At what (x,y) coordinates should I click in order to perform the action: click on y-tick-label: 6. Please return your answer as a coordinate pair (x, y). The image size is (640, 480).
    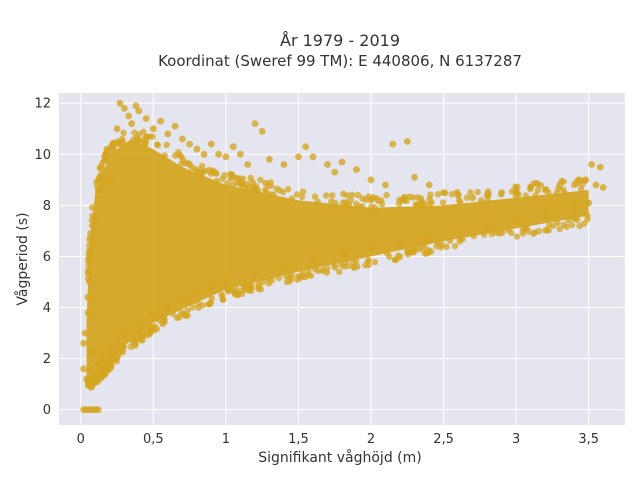
    Looking at the image, I should click on (47, 257).